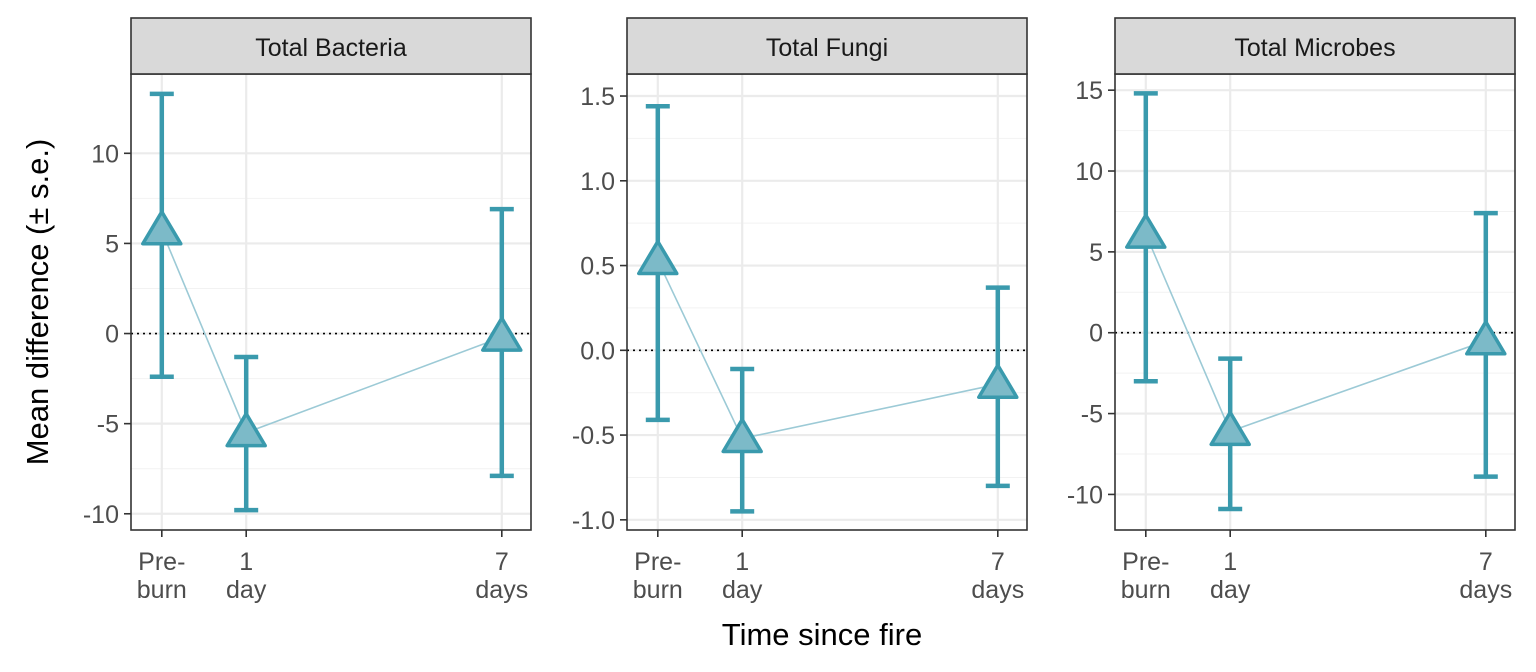 The image size is (1536, 672). What do you see at coordinates (593, 436) in the screenshot?
I see `y-tick-label: -0.5` at bounding box center [593, 436].